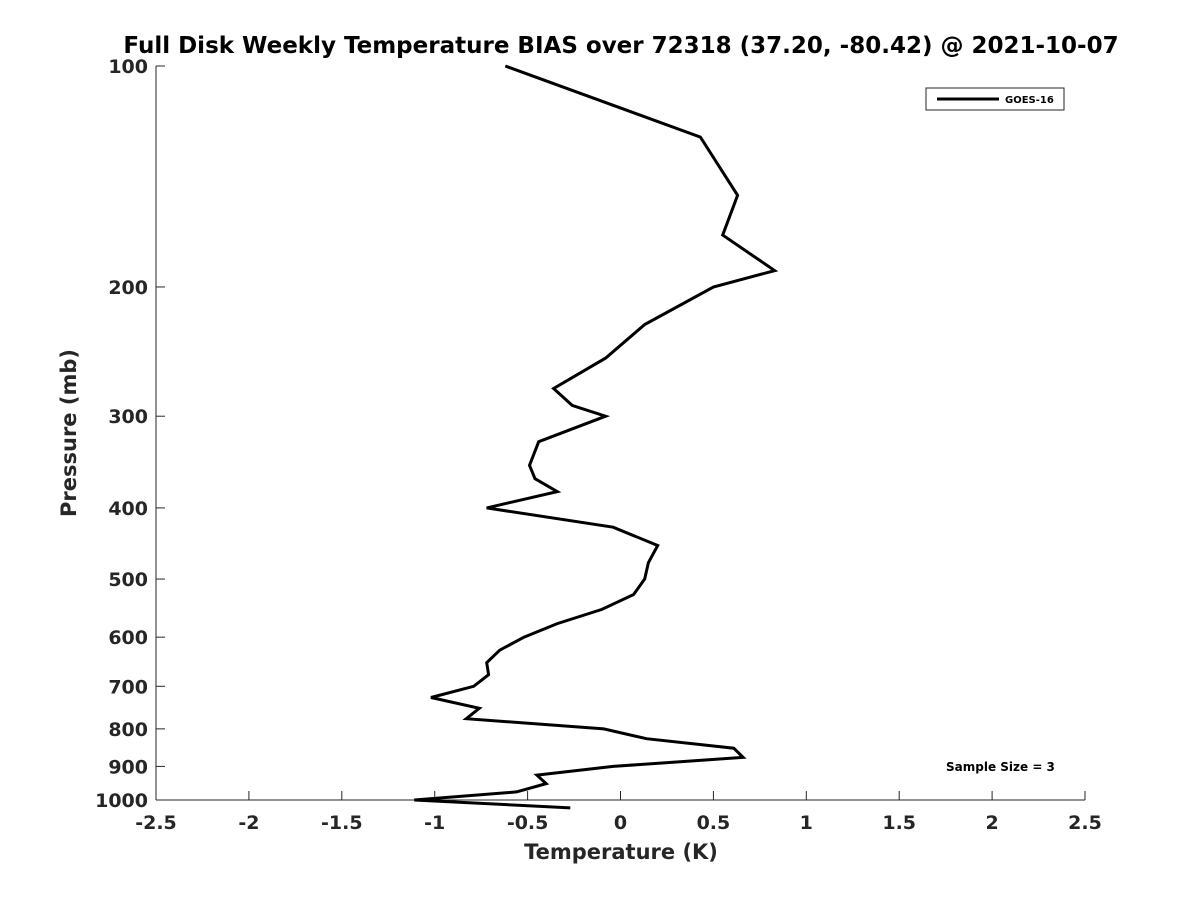  Describe the element at coordinates (714, 823) in the screenshot. I see `x-tick-label: 0.5` at that location.